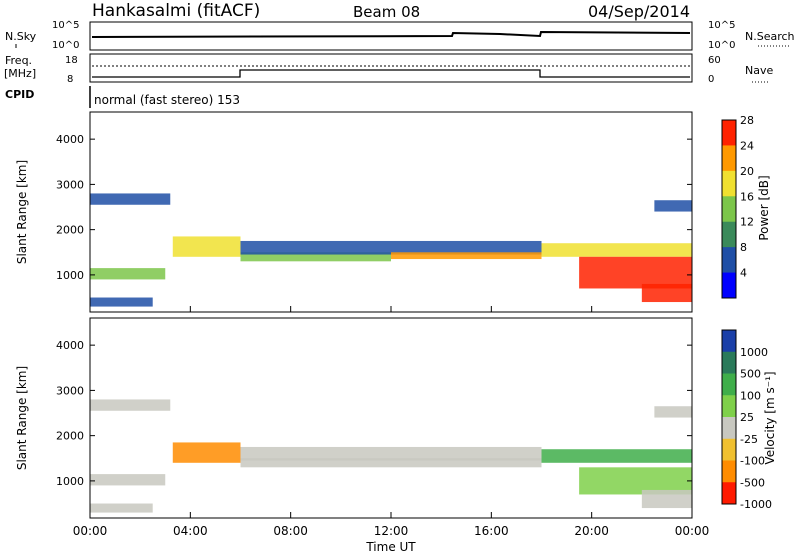  I want to click on velocity-ylabel: Slant Range [km], so click(22, 418).